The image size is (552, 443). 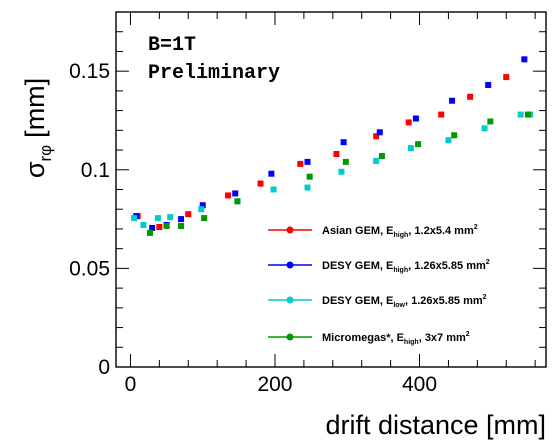 I want to click on y-tick-label: 0, so click(x=104, y=367).